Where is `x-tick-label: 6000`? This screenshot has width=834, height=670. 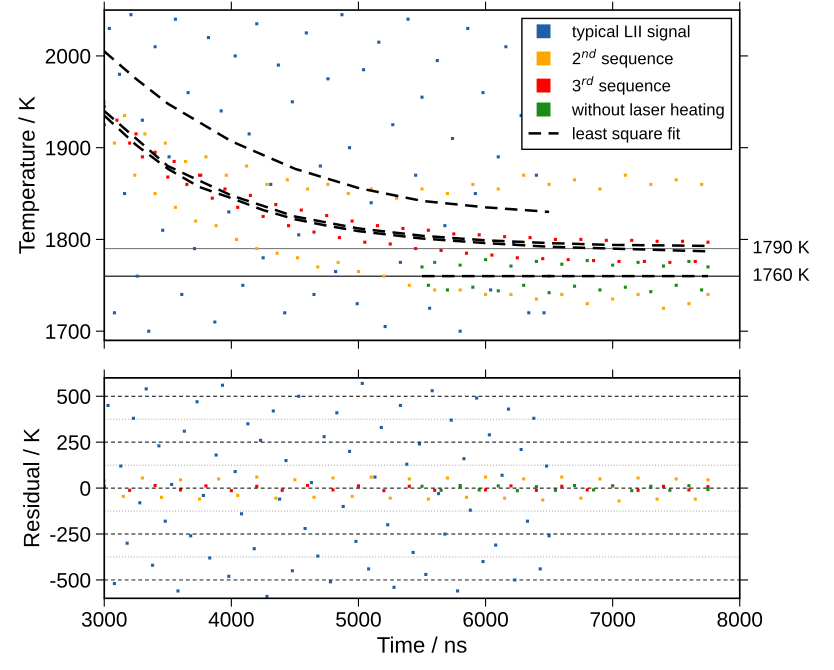 x-tick-label: 6000 is located at coordinates (485, 619).